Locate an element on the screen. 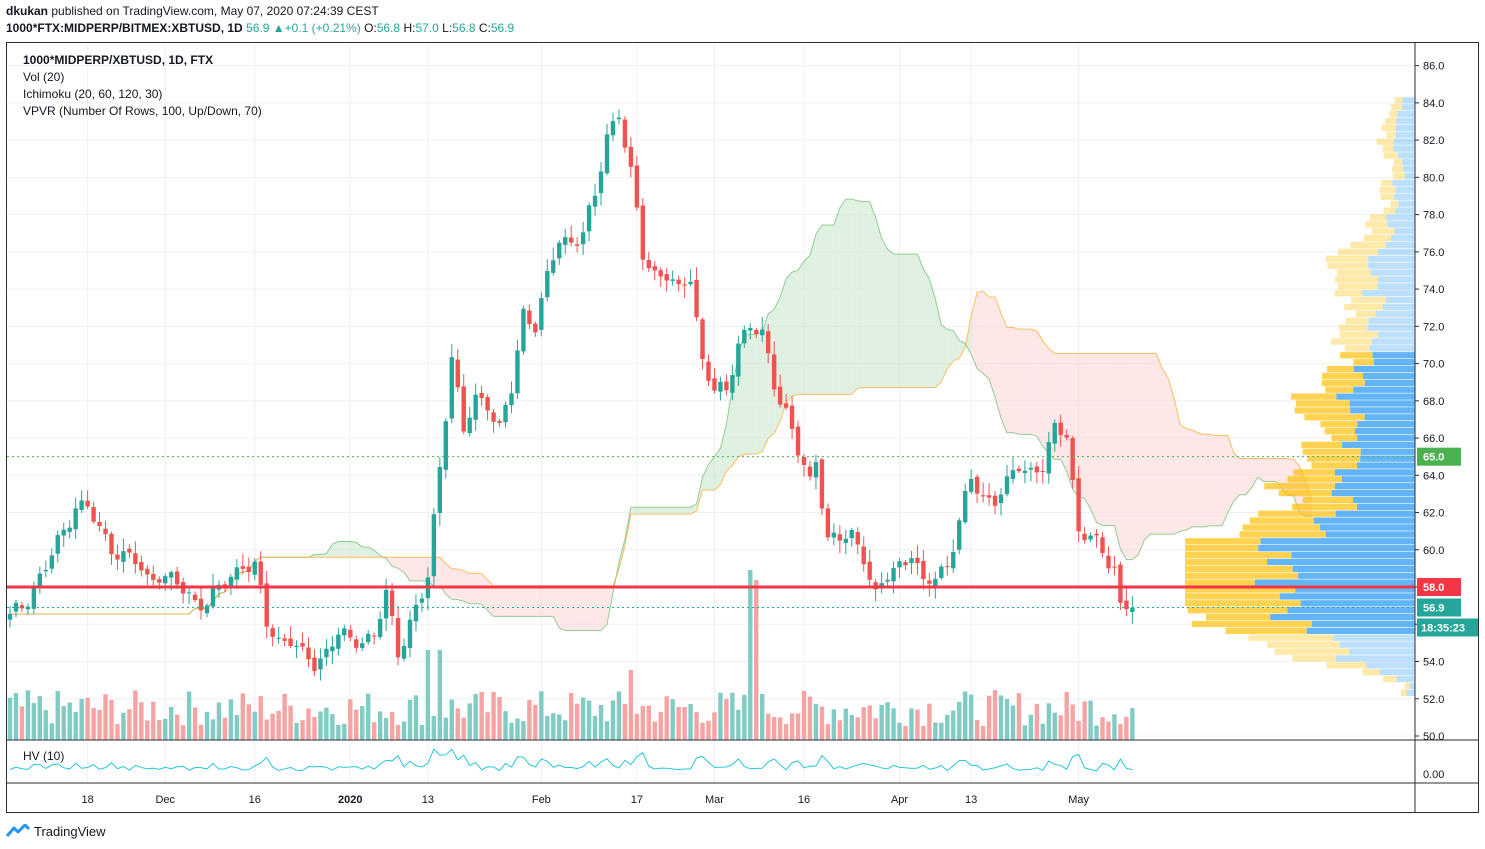 This screenshot has width=1485, height=849. legend-hv: HV (10) is located at coordinates (44, 756).